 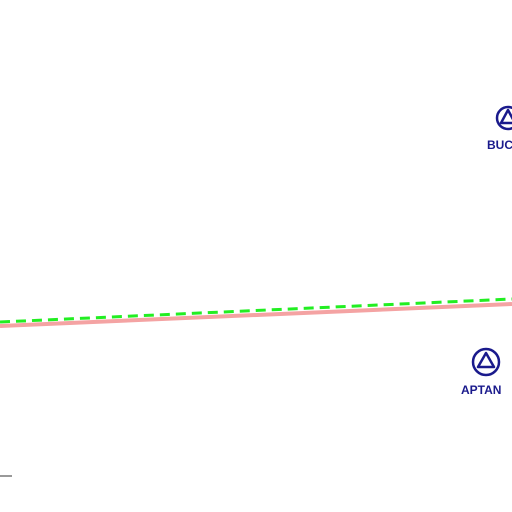 What do you see at coordinates (256, 315) in the screenshot?
I see `route-track` at bounding box center [256, 315].